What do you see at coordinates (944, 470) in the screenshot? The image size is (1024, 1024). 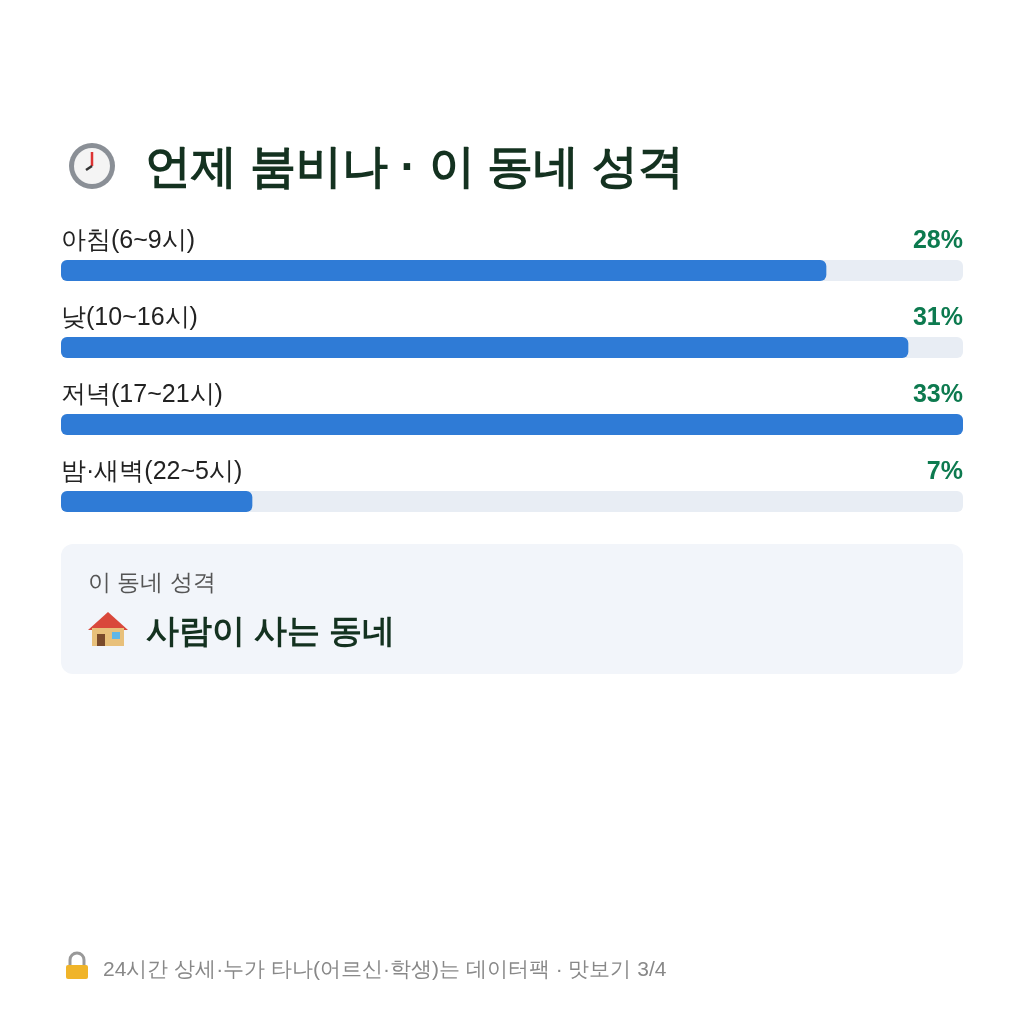 I see `data-label: 7%` at bounding box center [944, 470].